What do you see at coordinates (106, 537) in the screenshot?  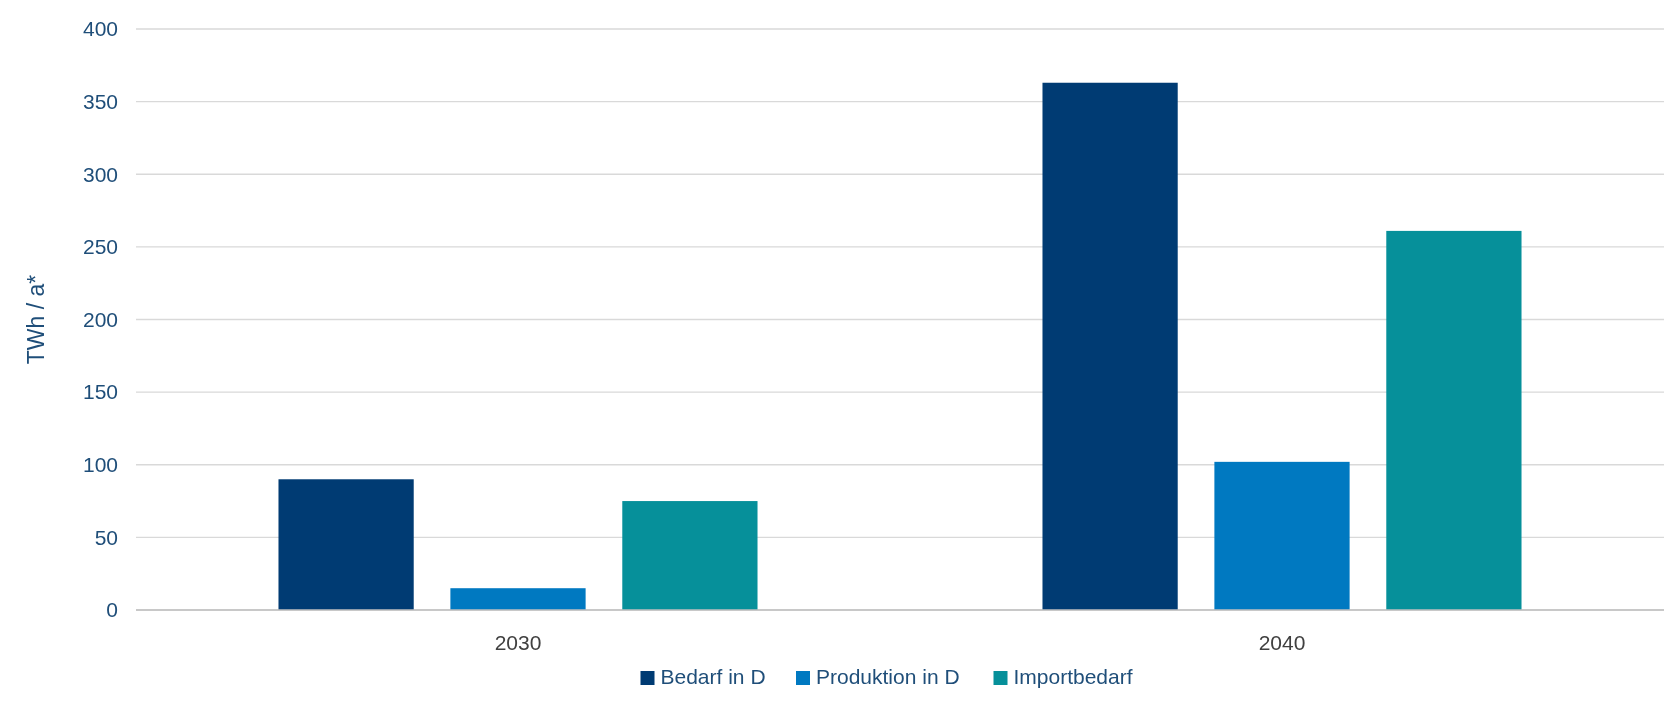 I see `y-tick-label: 50` at bounding box center [106, 537].